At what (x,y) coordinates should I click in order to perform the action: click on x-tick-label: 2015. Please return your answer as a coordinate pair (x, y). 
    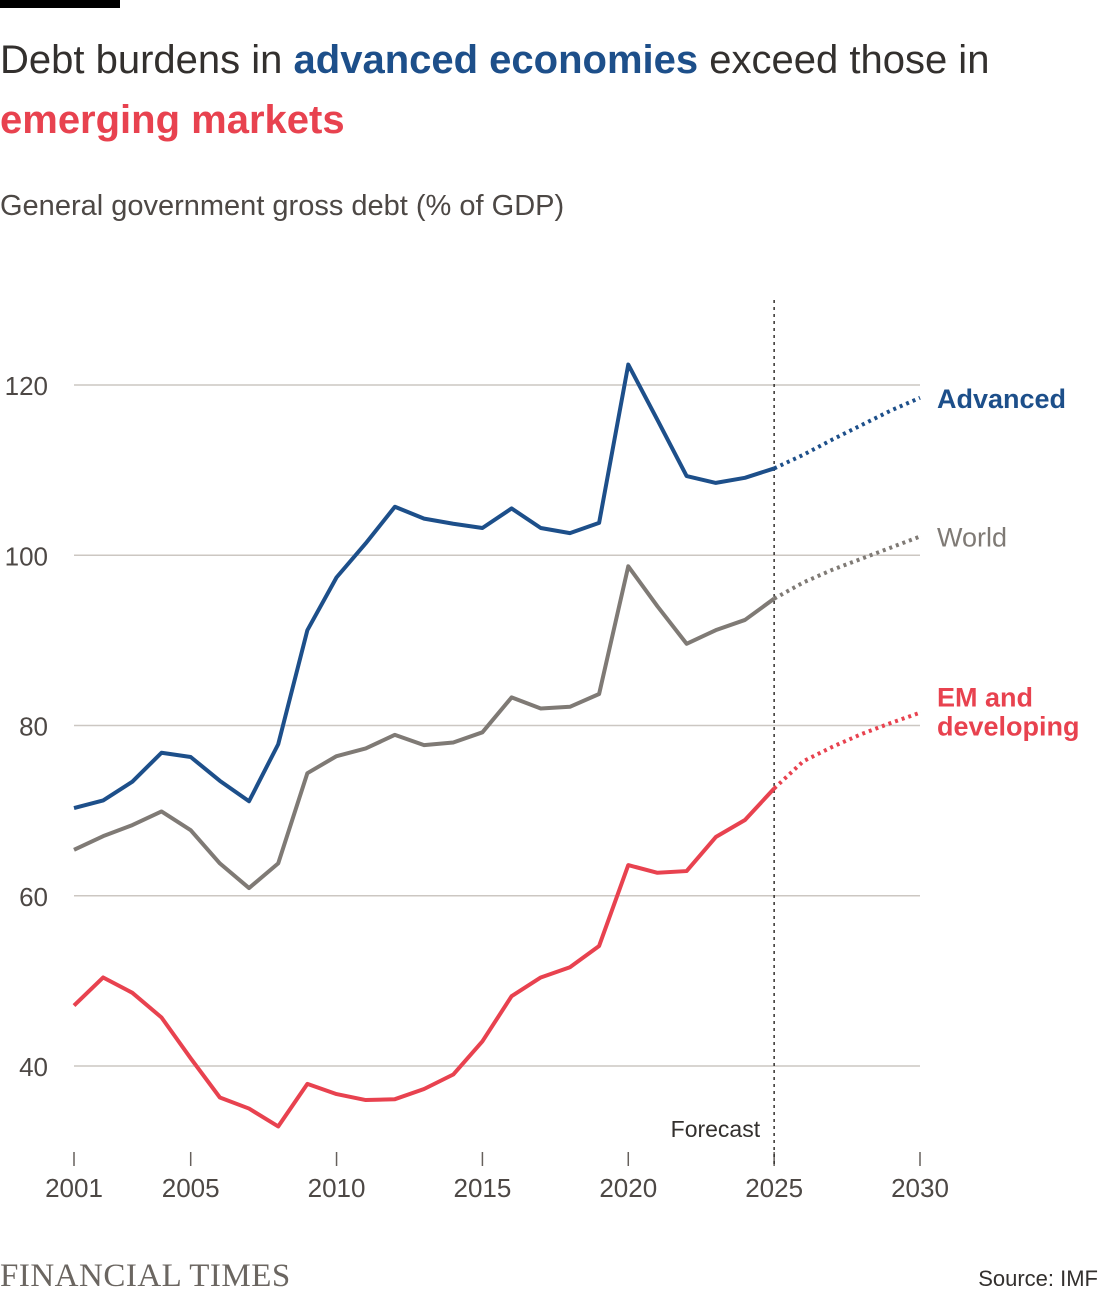
    Looking at the image, I should click on (482, 1188).